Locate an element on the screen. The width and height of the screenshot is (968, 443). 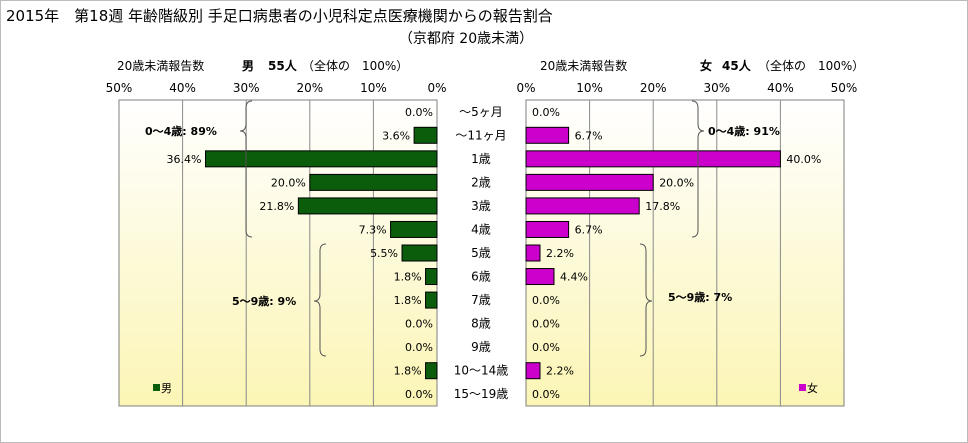
female-tick-label: 10% is located at coordinates (589, 88).